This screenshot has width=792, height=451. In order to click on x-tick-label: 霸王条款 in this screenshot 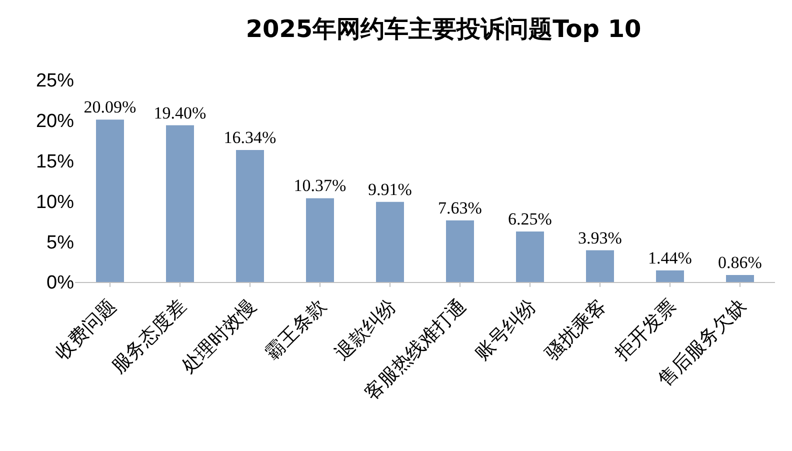, I will do `click(295, 329)`.